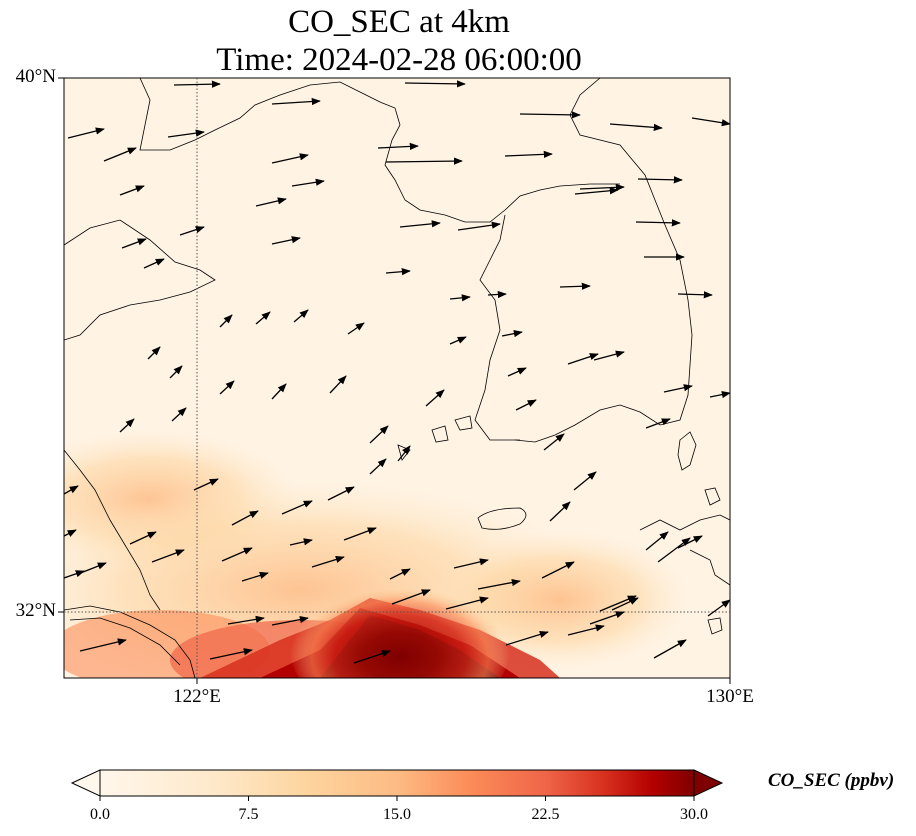 This screenshot has height=836, width=916. What do you see at coordinates (399, 22) in the screenshot?
I see `map-title-variable: CO_SEC at 4km` at bounding box center [399, 22].